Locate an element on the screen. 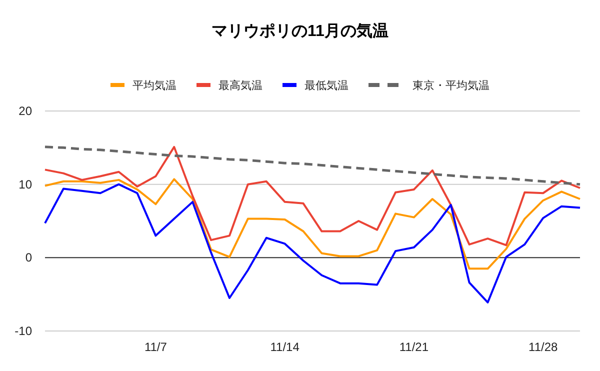 This screenshot has height=371, width=600. y-tick-label: 0 is located at coordinates (28, 257).